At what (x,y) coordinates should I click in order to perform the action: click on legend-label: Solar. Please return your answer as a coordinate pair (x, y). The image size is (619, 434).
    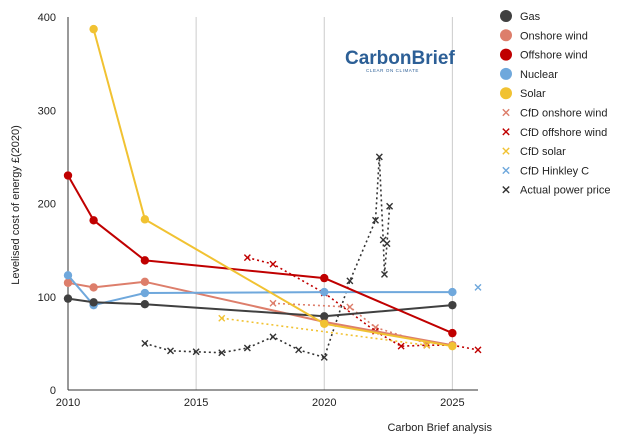
    Looking at the image, I should click on (533, 94).